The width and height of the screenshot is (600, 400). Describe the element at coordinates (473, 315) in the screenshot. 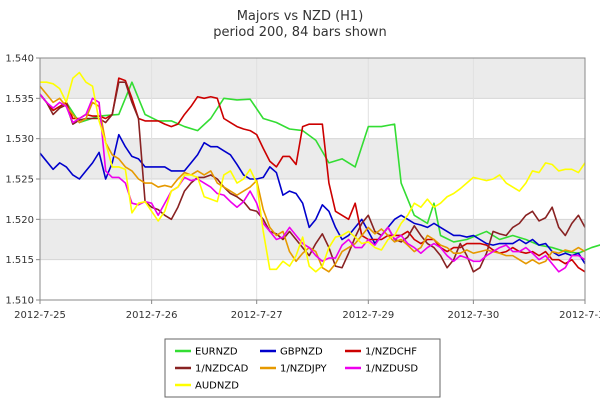

I see `x-tick-label: 2012-7-30` at that location.